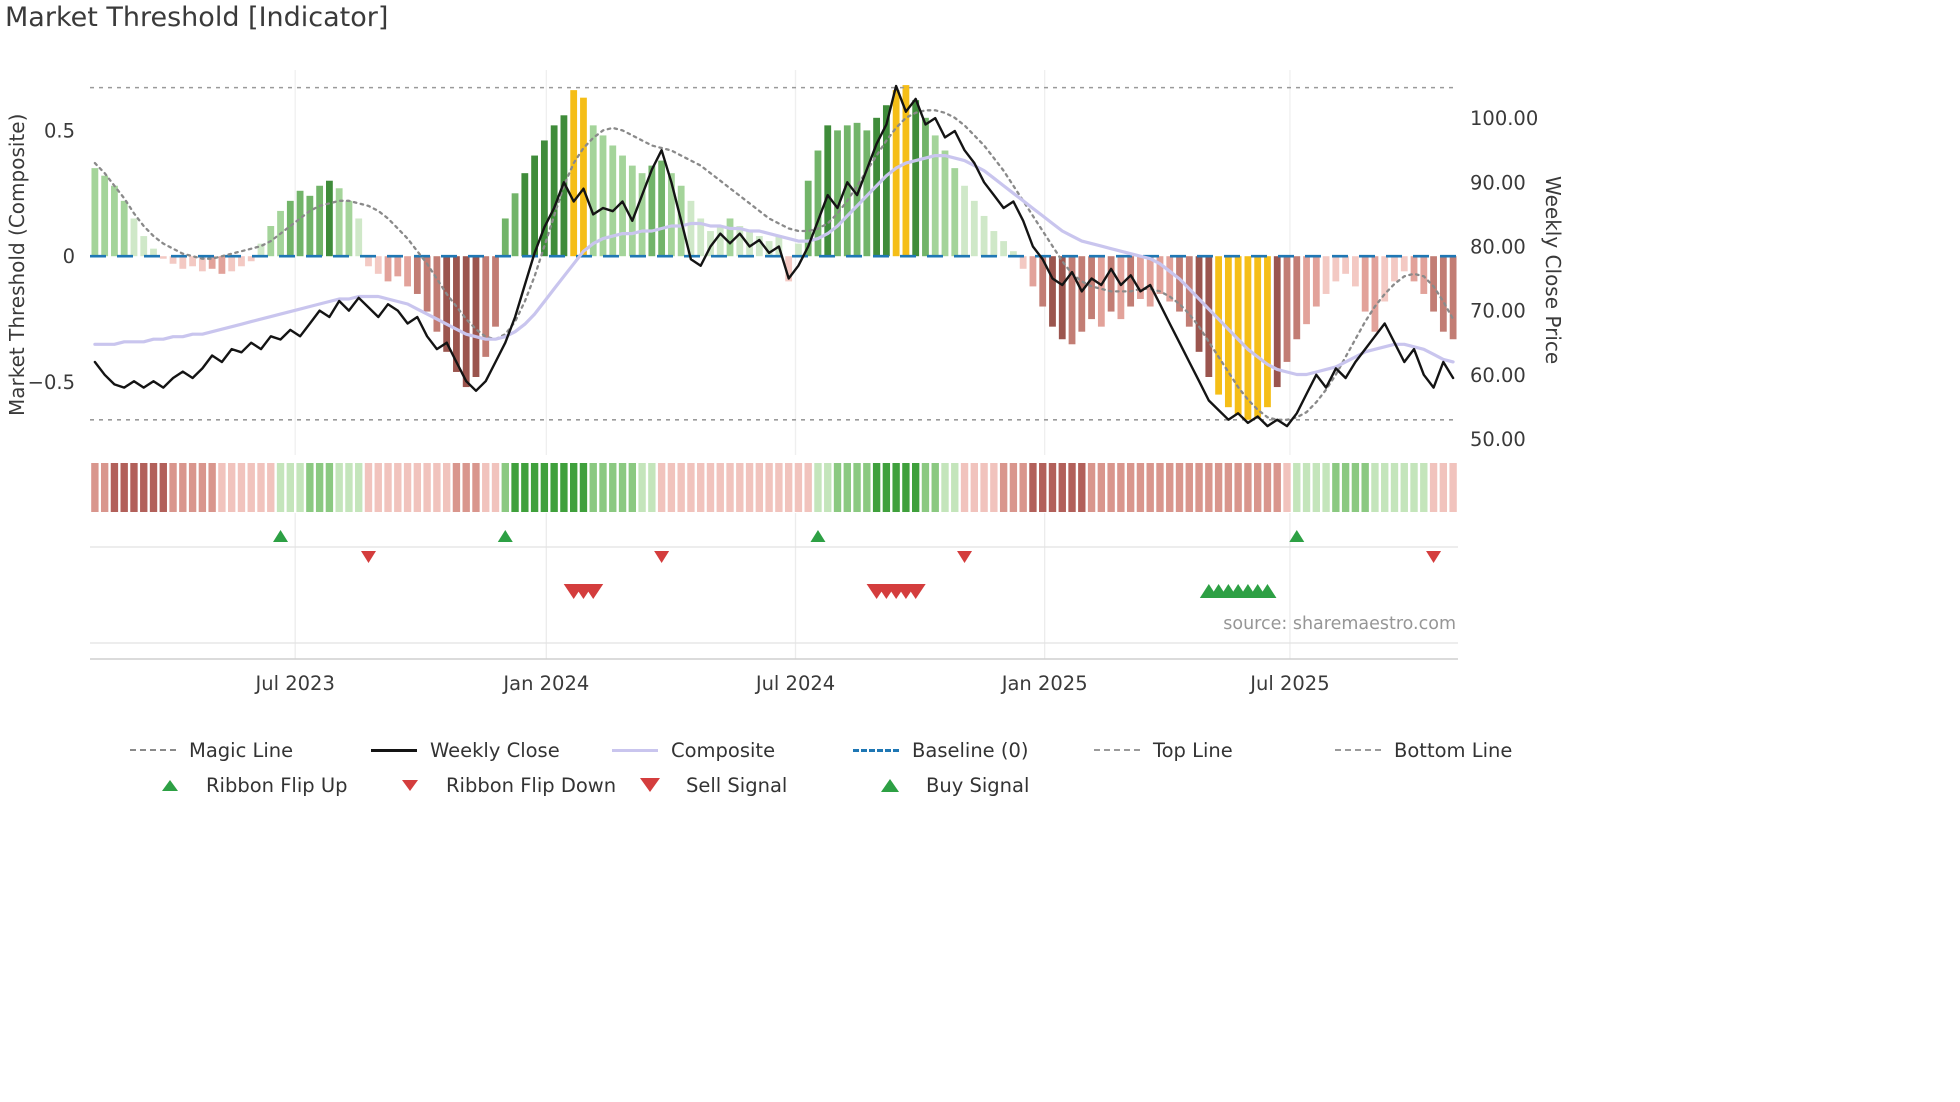 The height and width of the screenshot is (1102, 1960). Describe the element at coordinates (294, 683) in the screenshot. I see `svg-text: Jul 2023` at that location.